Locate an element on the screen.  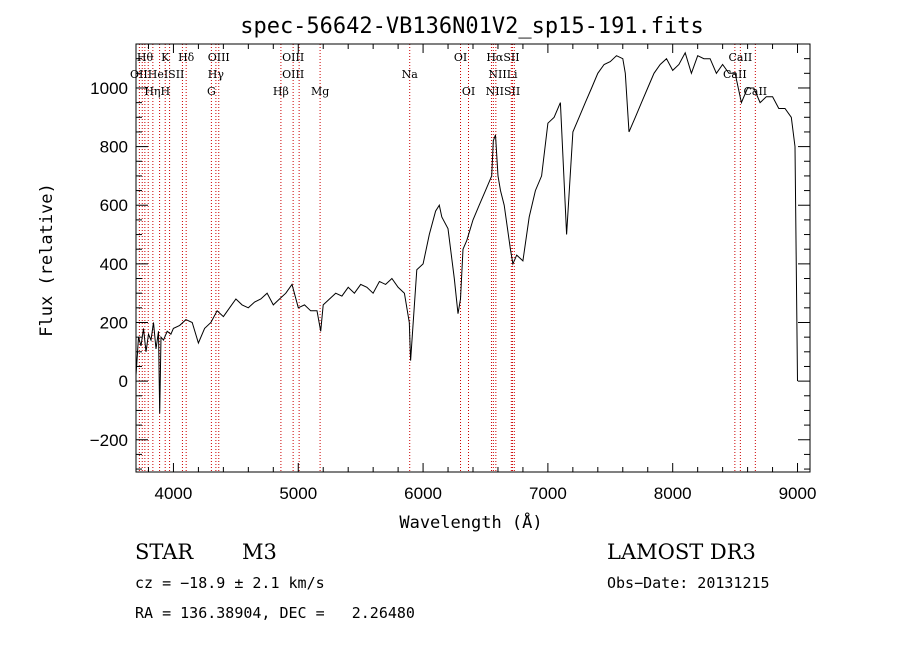
line-marker-label: NIISII is located at coordinates (503, 91).